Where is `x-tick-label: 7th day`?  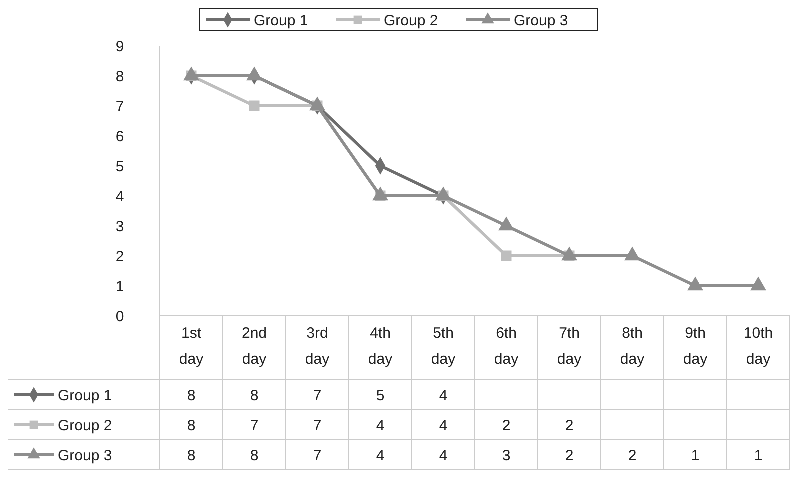 x-tick-label: 7th day is located at coordinates (569, 346).